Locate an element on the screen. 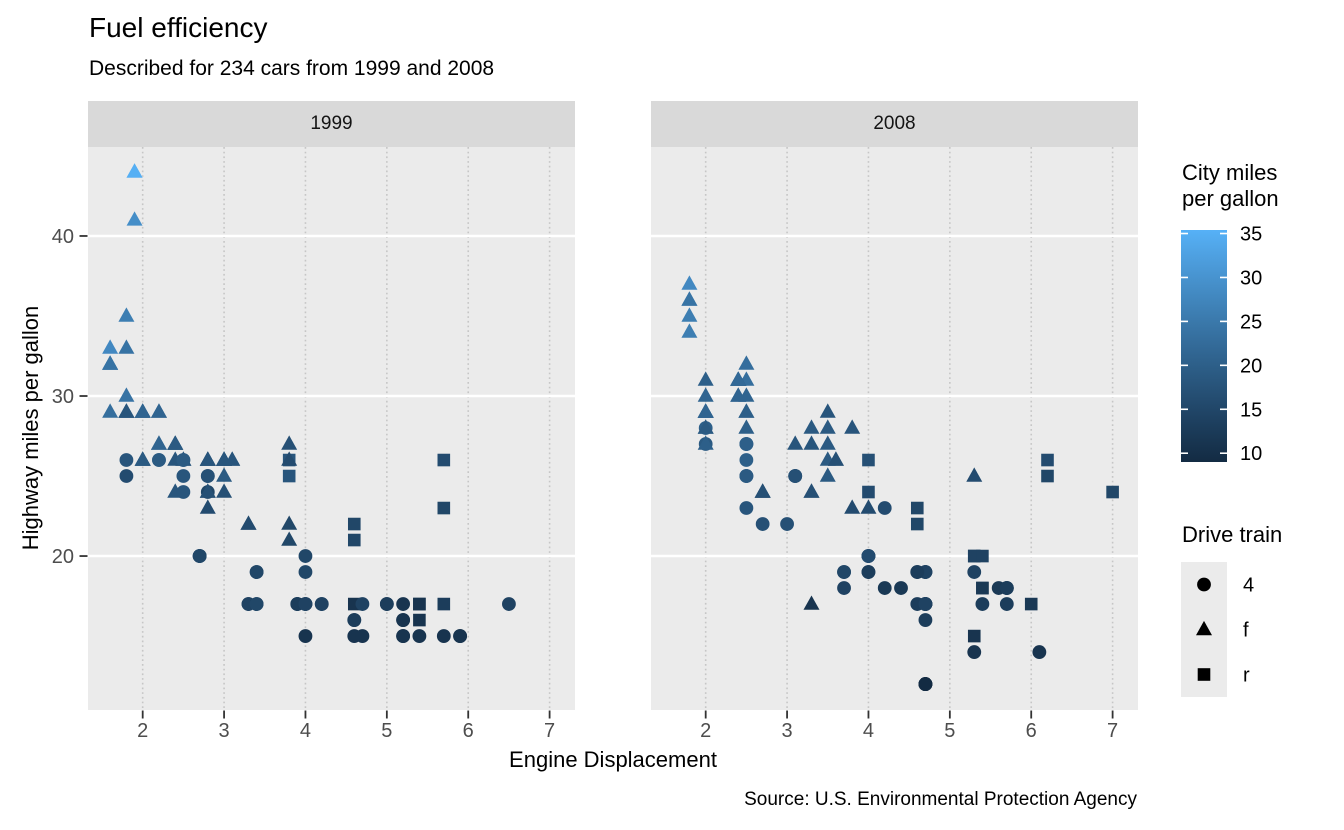 The image size is (1344, 830). shape-legend-label: r is located at coordinates (1246, 676).